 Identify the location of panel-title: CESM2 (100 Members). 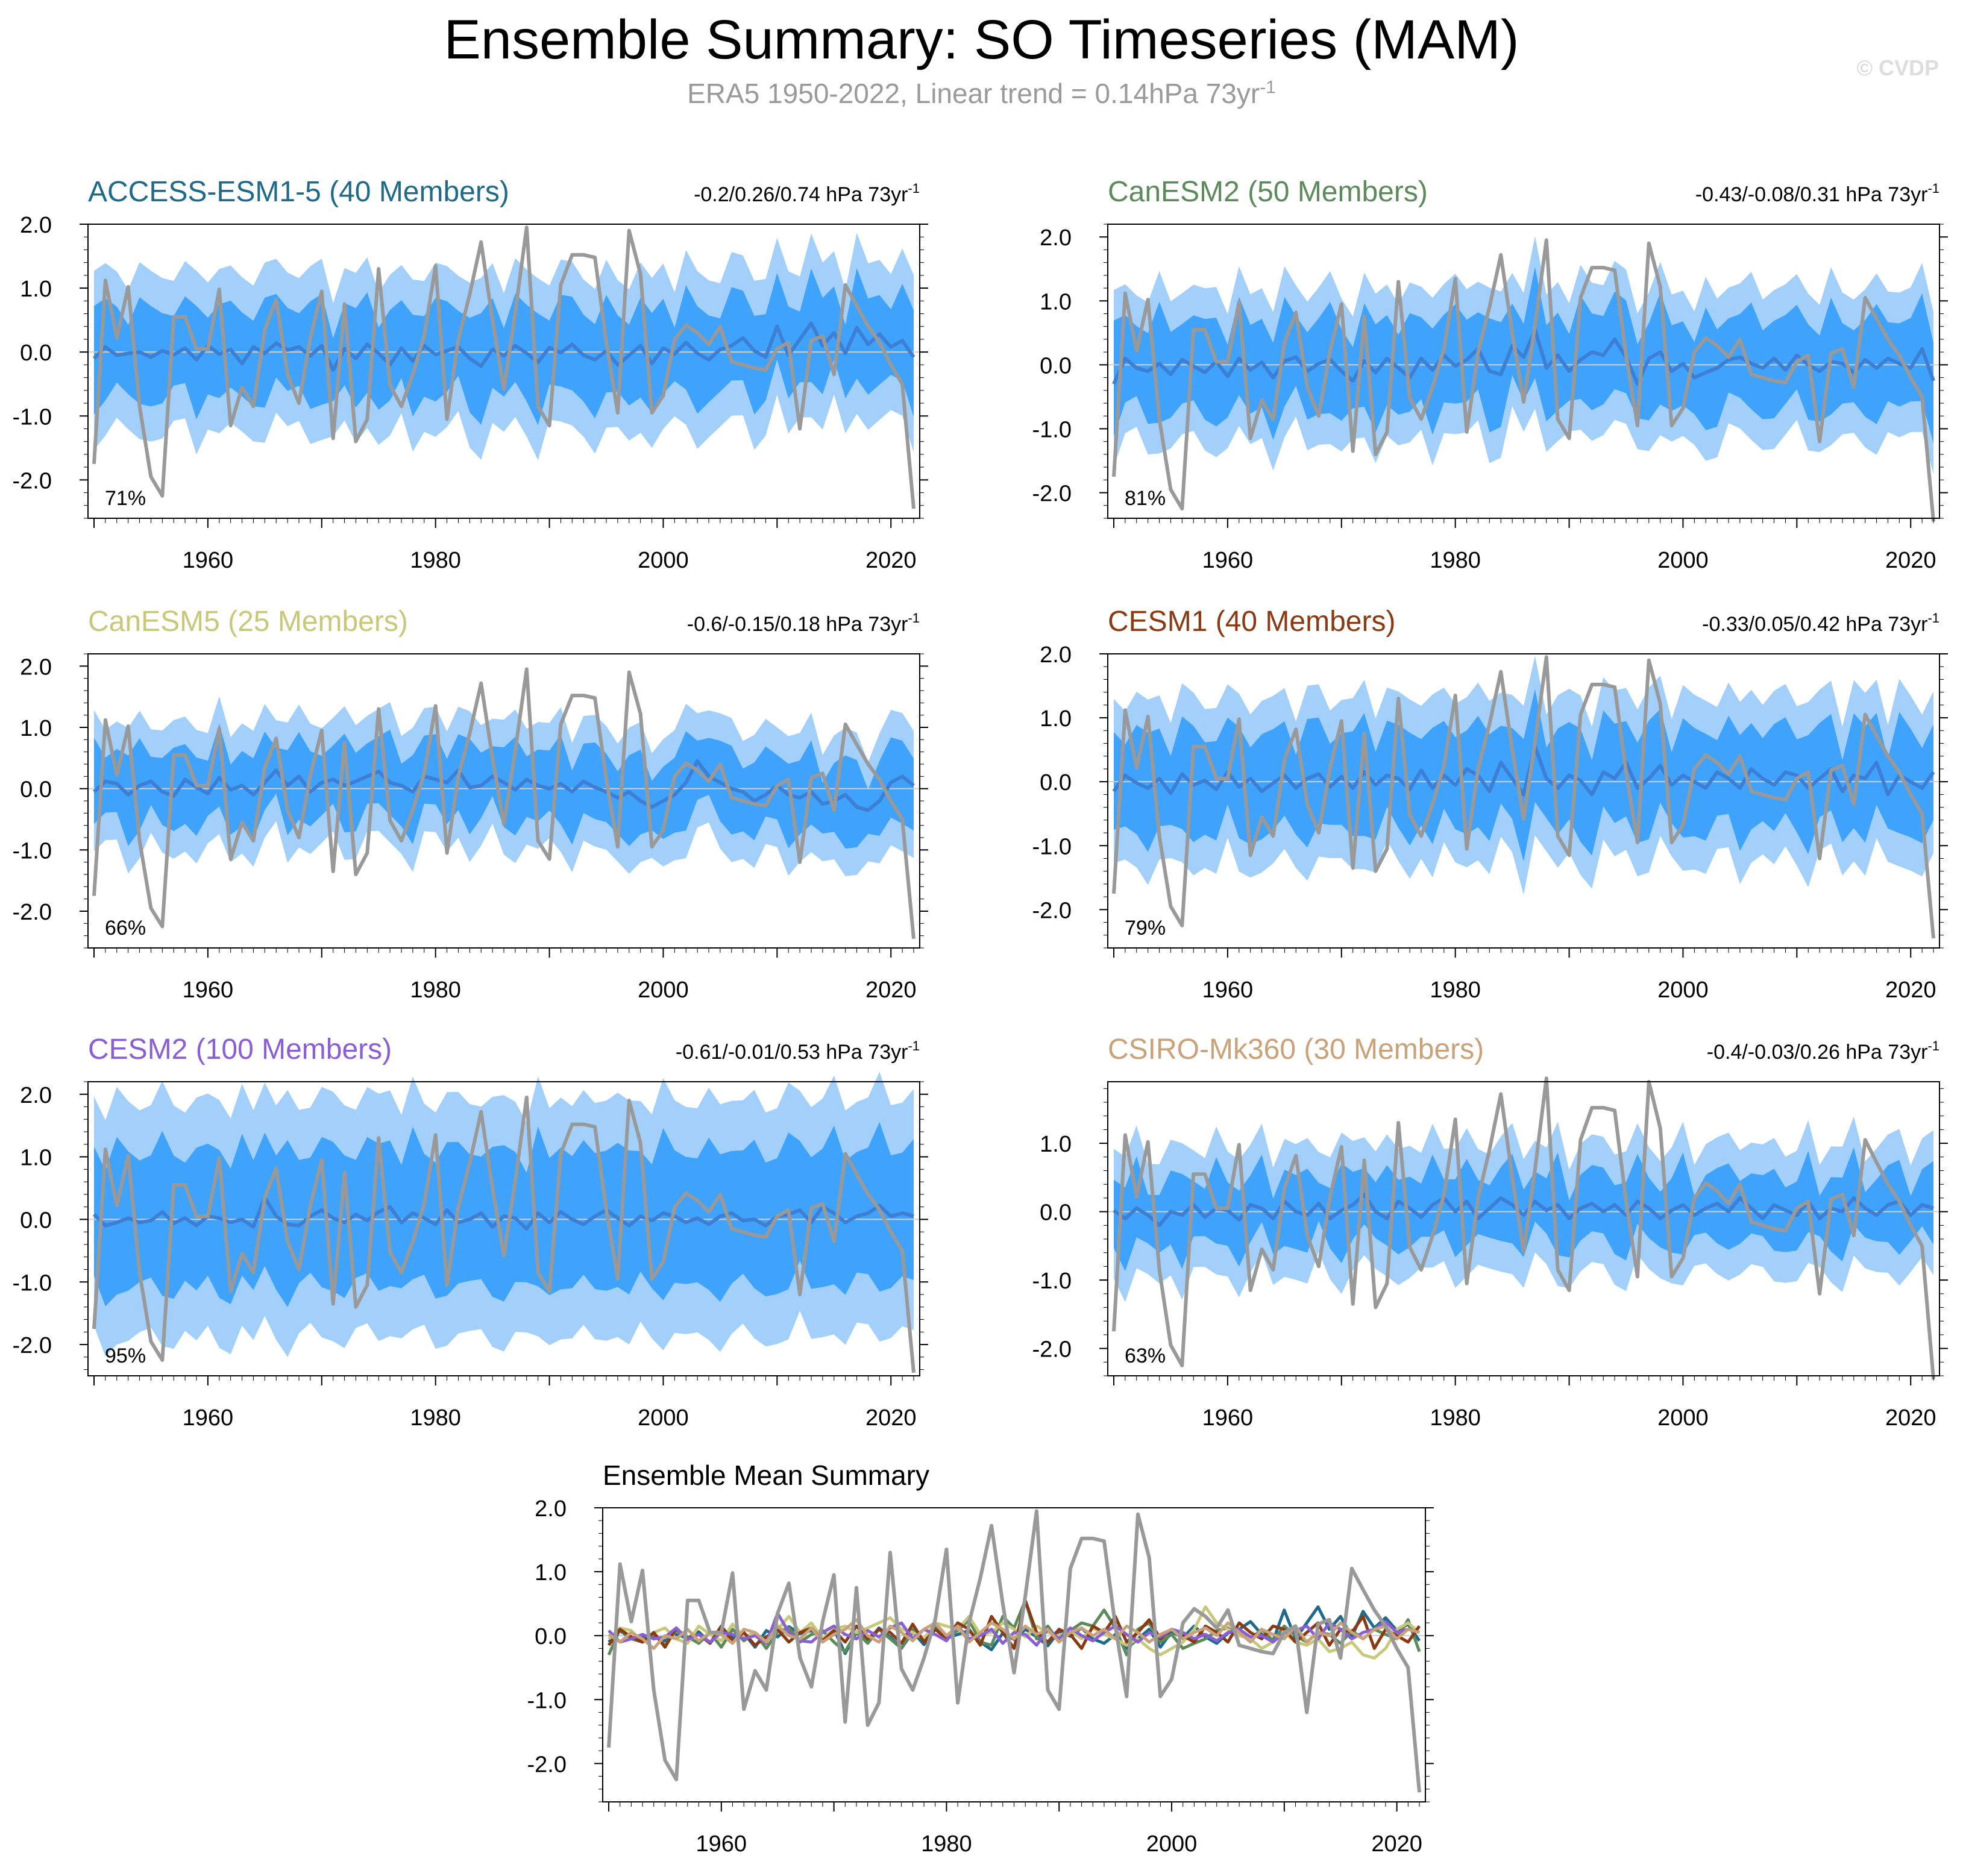
(240, 1049).